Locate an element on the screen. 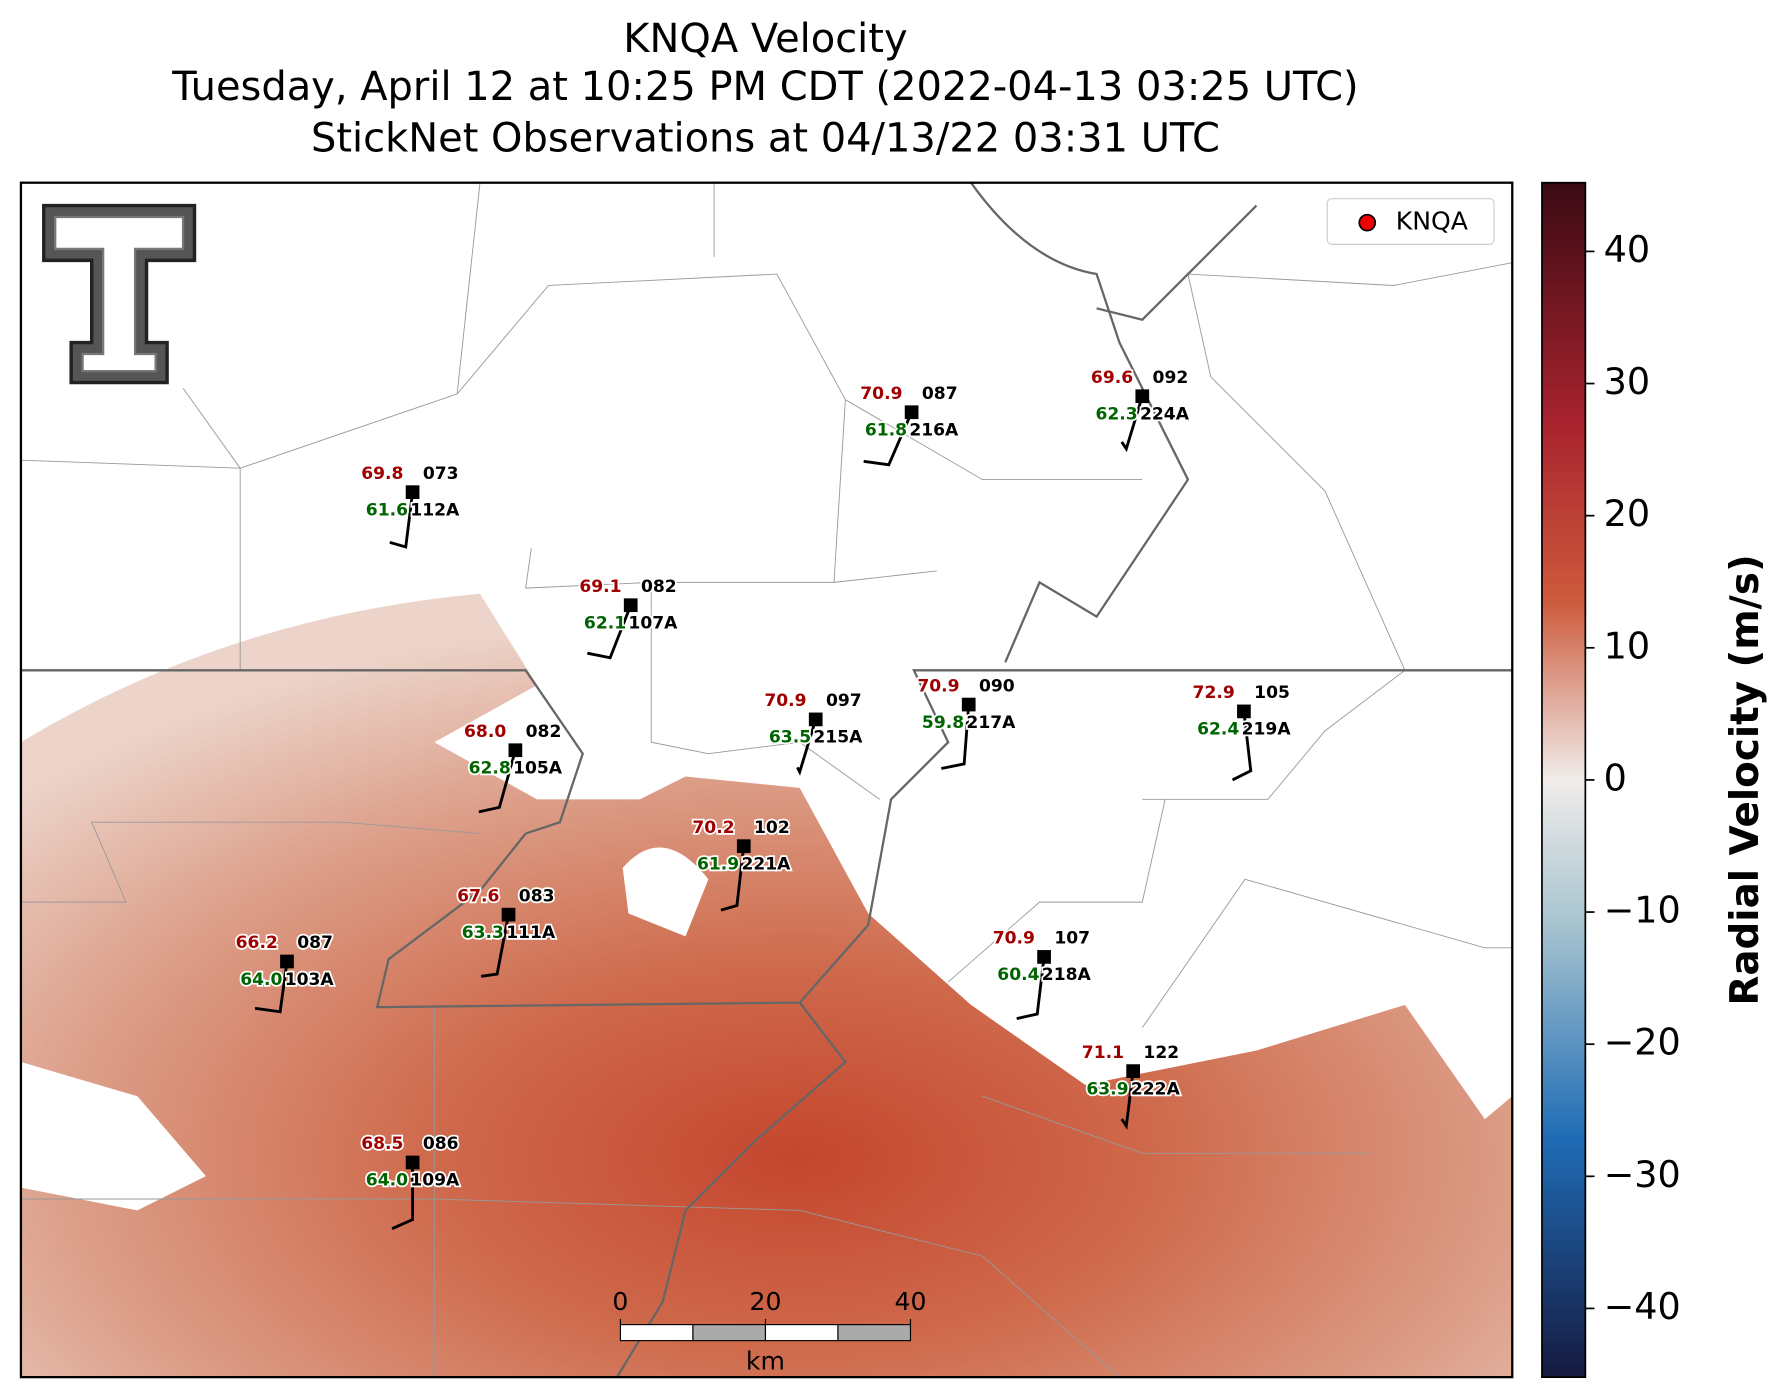  temperature: 71.1 is located at coordinates (1103, 1053).